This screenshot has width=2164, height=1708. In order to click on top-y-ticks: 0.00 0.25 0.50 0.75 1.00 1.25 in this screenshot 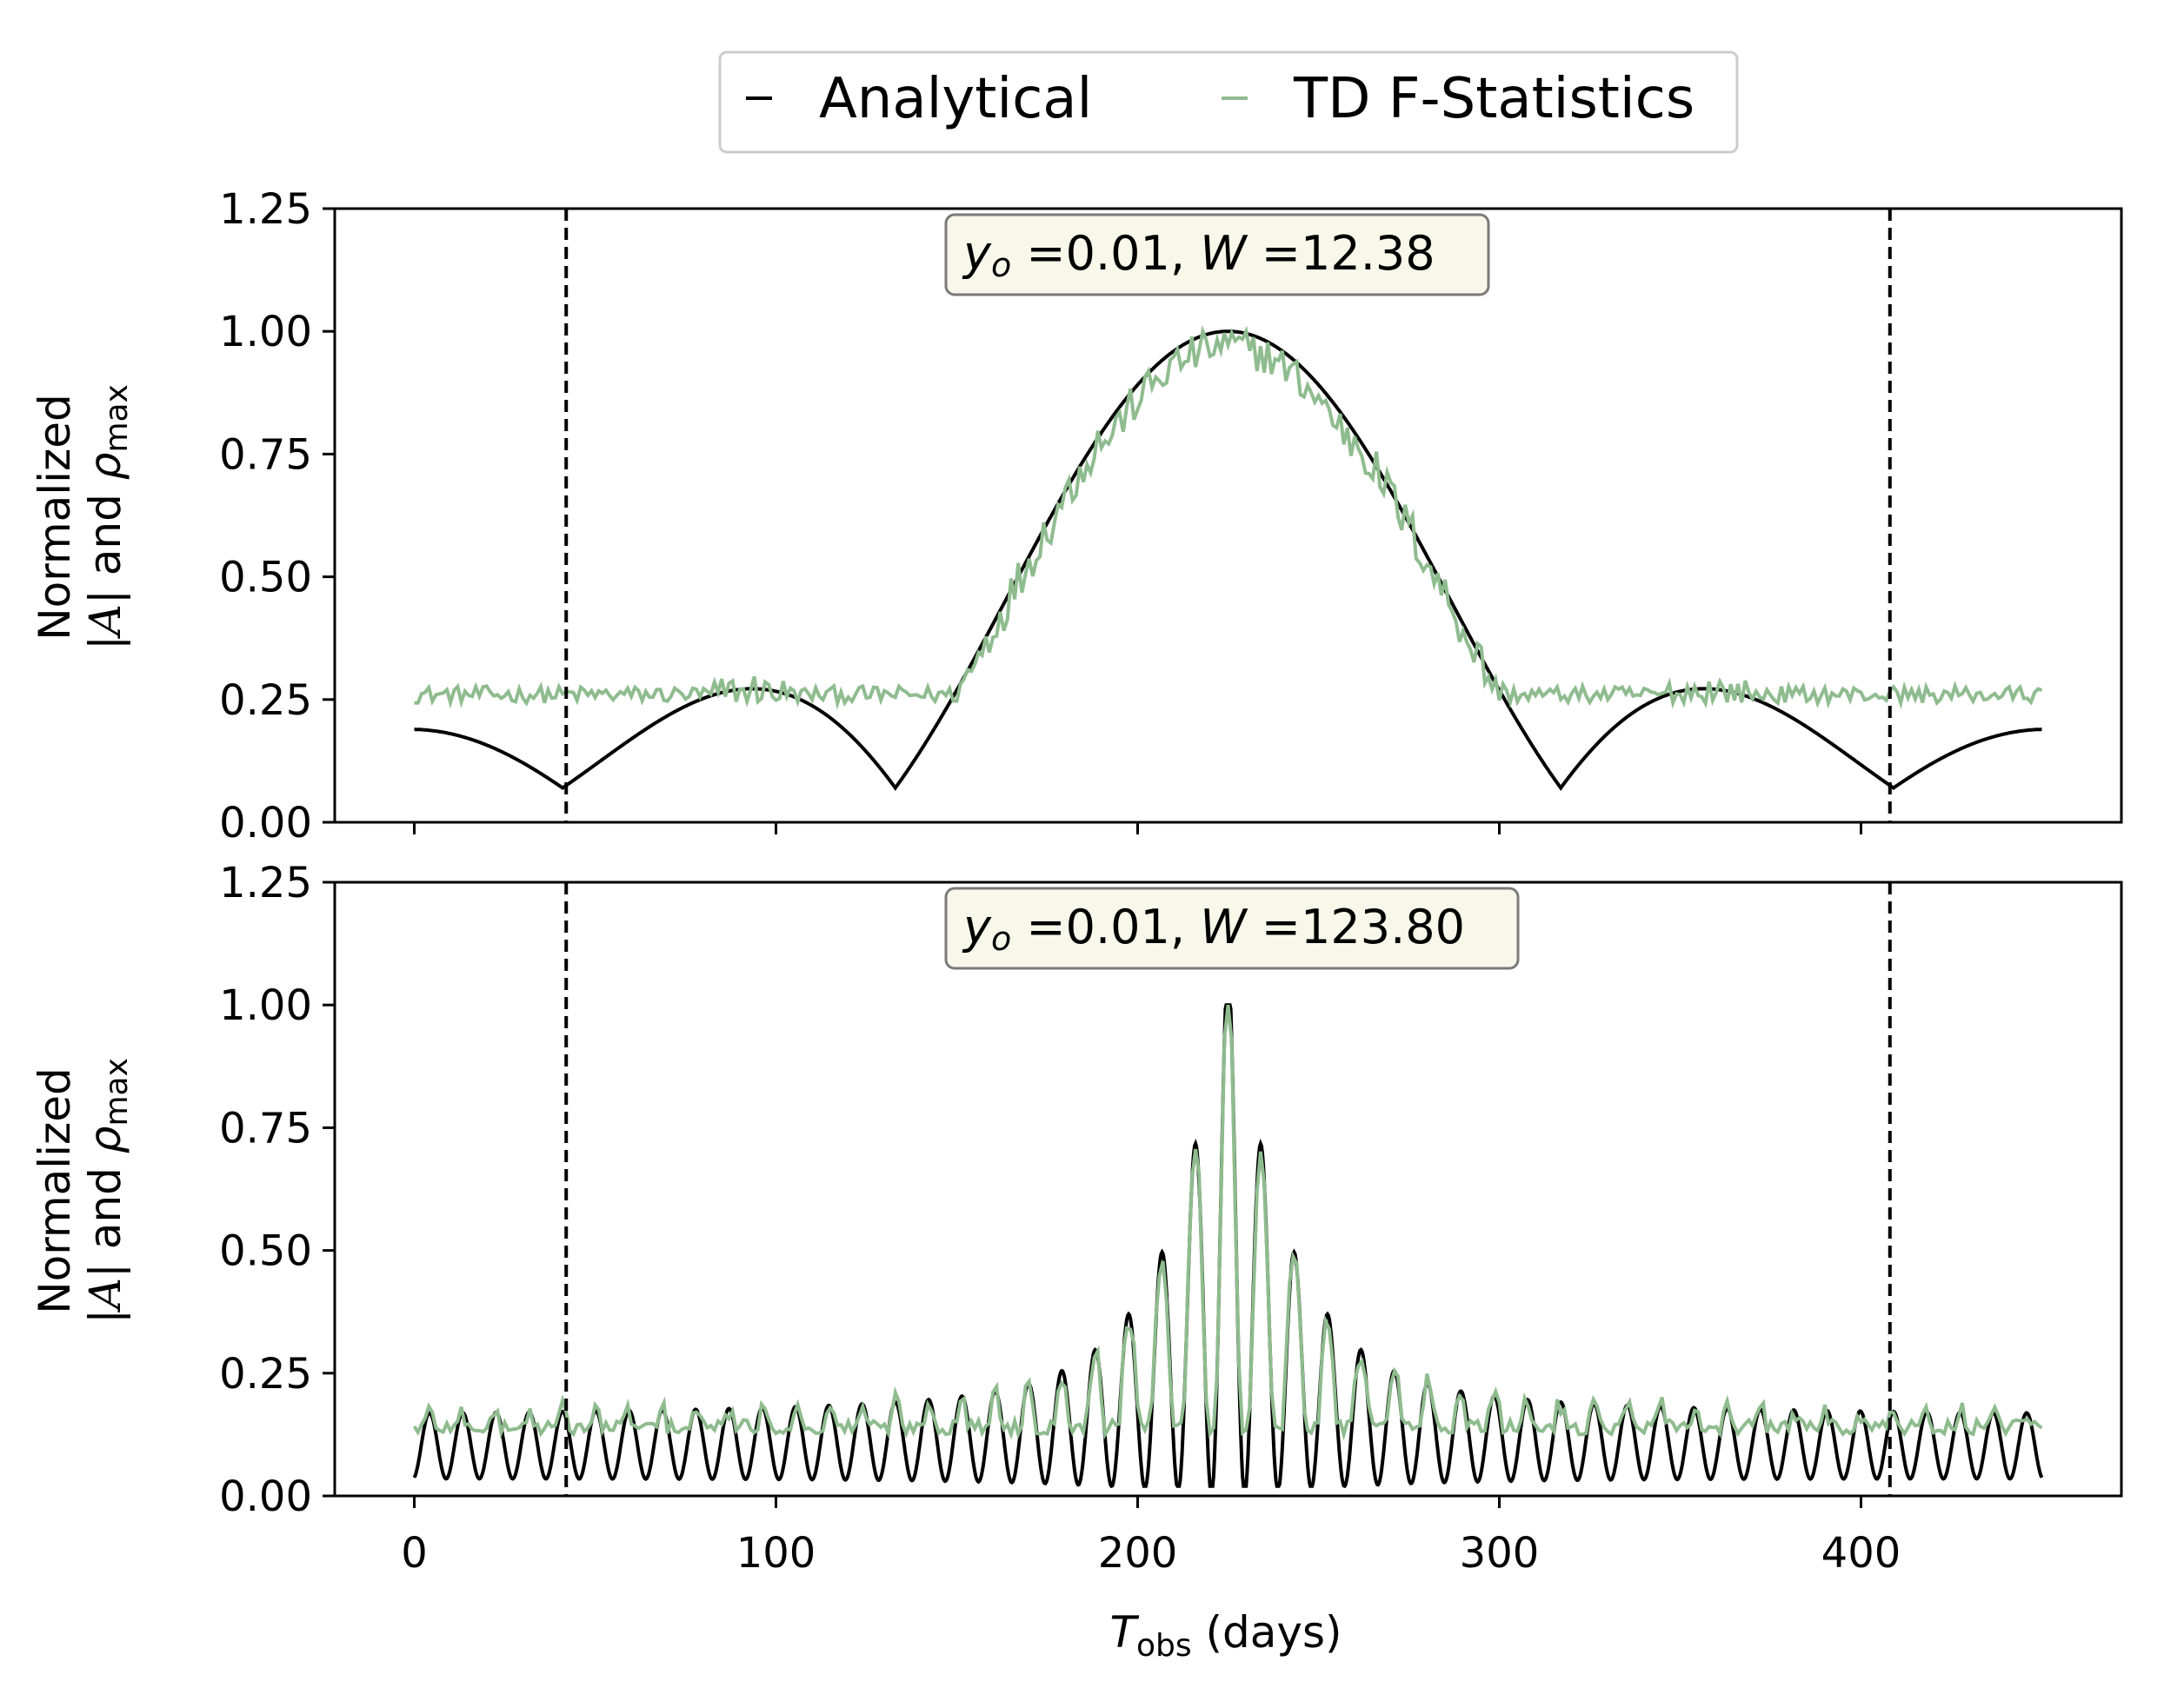, I will do `click(277, 516)`.